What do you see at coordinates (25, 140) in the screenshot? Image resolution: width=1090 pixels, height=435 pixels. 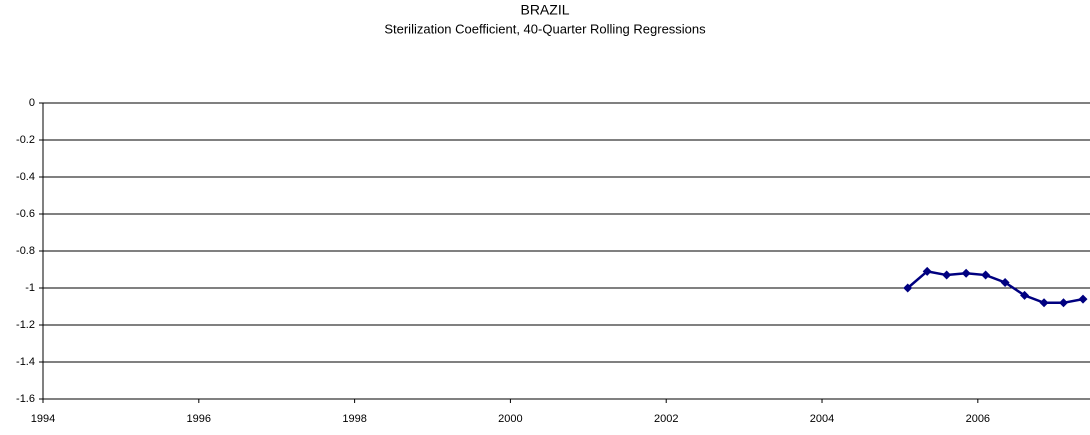 I see `y-tick-label: -0.2` at bounding box center [25, 140].